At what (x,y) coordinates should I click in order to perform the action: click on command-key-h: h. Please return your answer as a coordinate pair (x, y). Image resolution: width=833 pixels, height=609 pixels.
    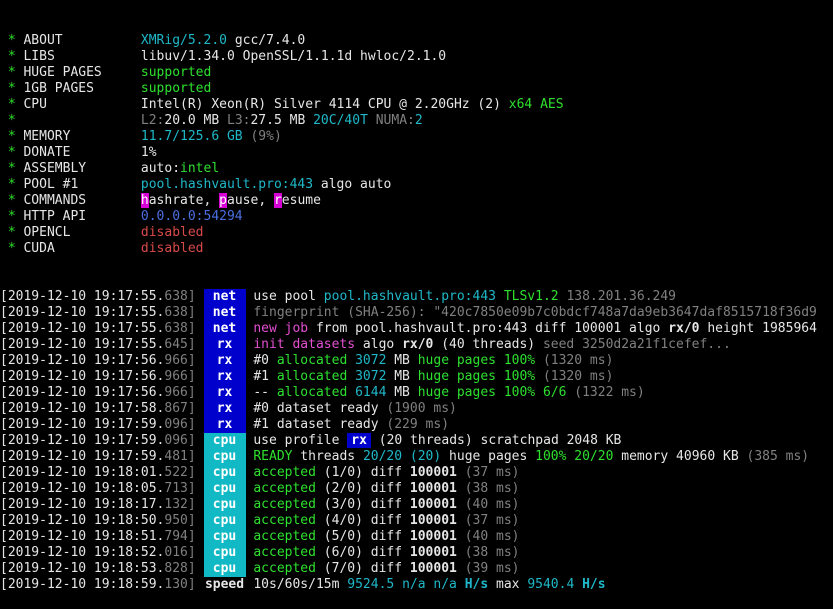
    Looking at the image, I should click on (144, 200).